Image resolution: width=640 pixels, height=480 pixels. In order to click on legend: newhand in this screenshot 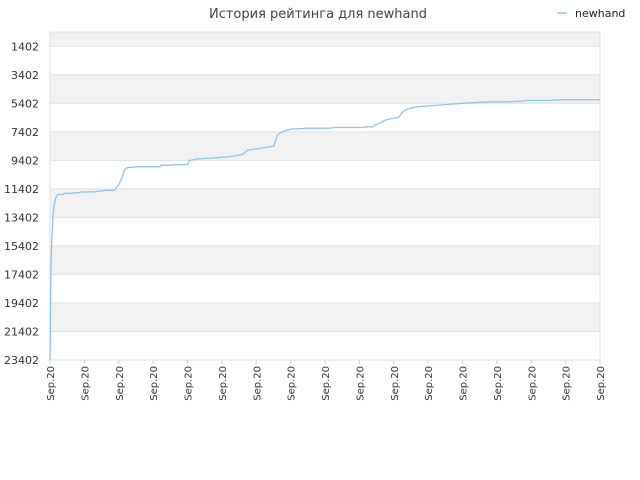, I will do `click(591, 13)`.